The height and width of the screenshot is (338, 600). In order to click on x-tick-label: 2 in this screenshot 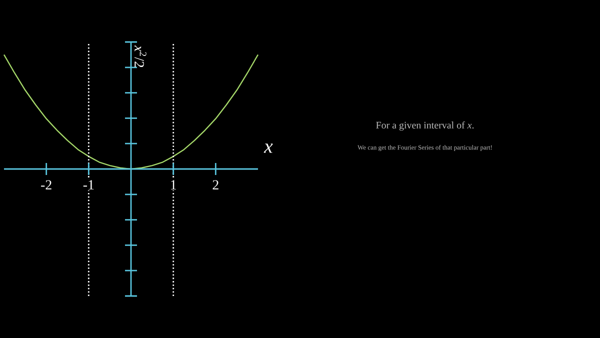, I will do `click(215, 185)`.